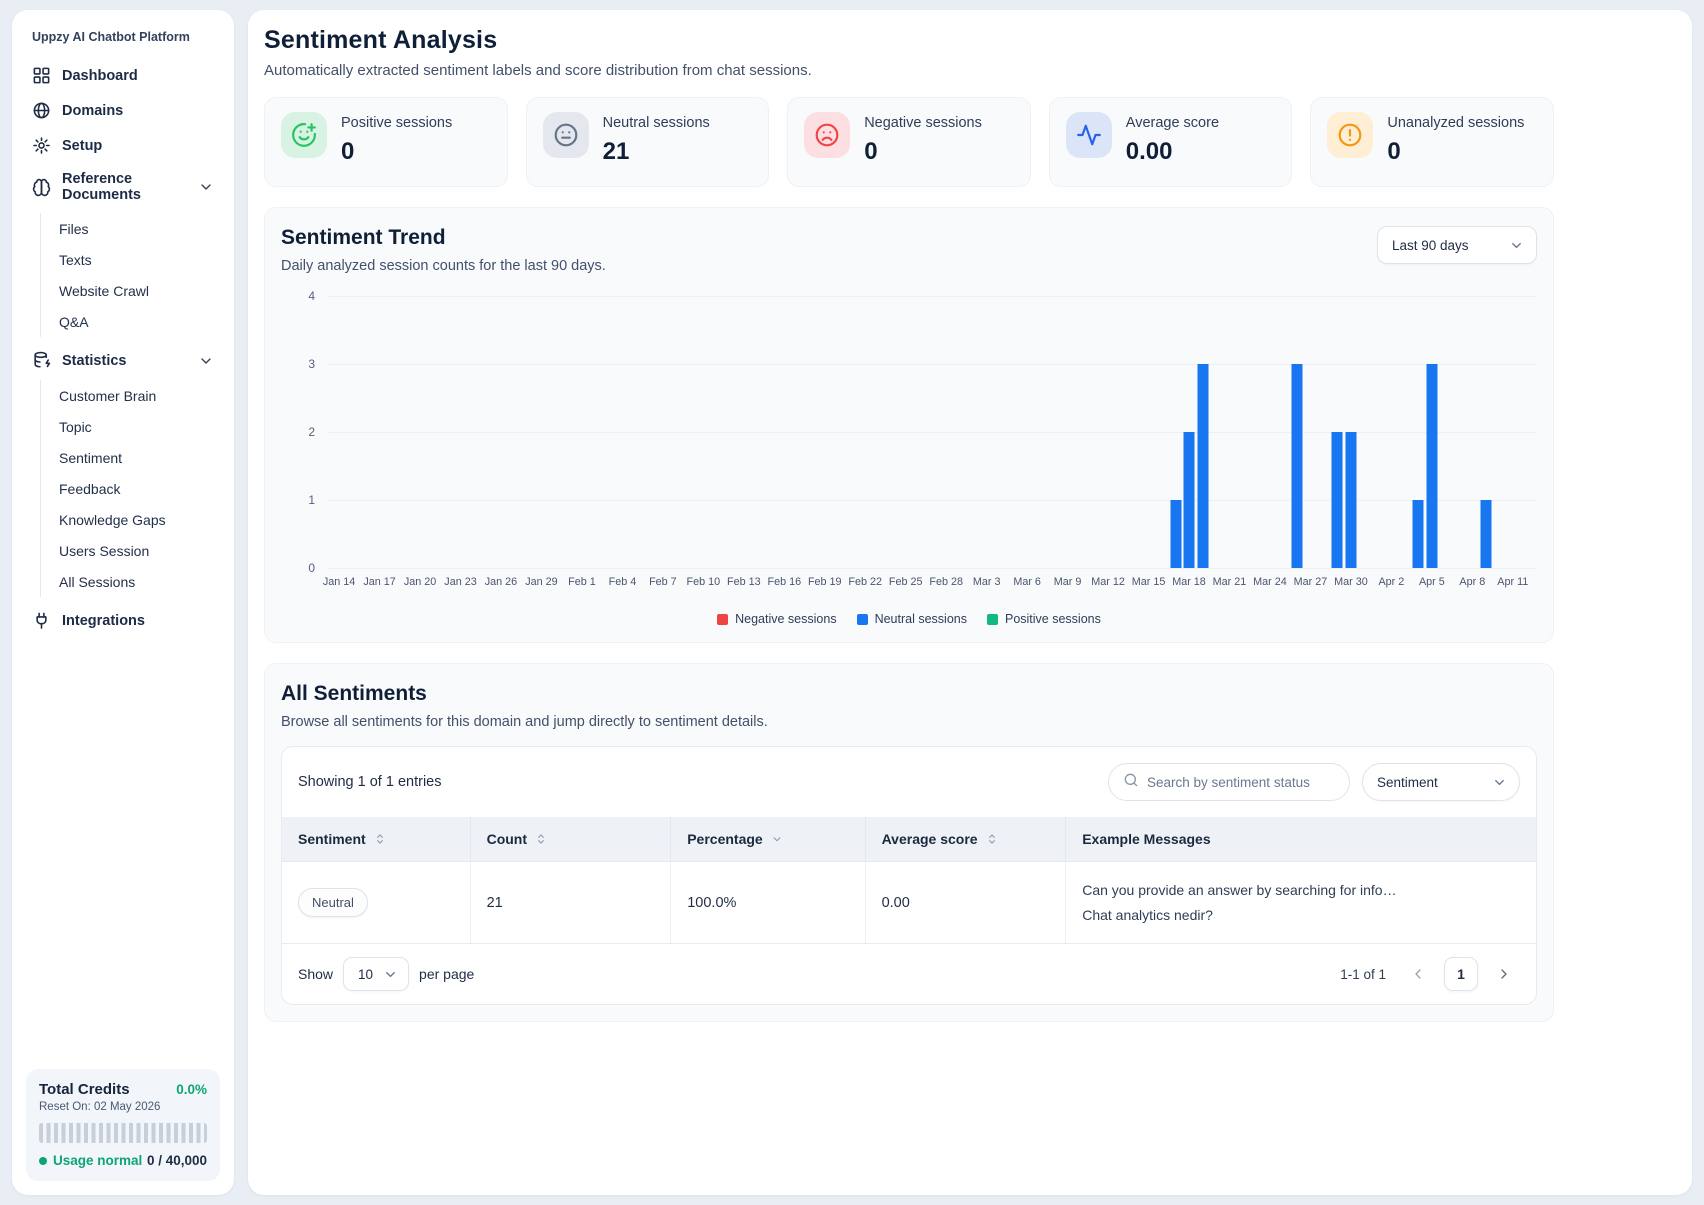 The image size is (1704, 1205). I want to click on sentiment-search-box, so click(1229, 782).